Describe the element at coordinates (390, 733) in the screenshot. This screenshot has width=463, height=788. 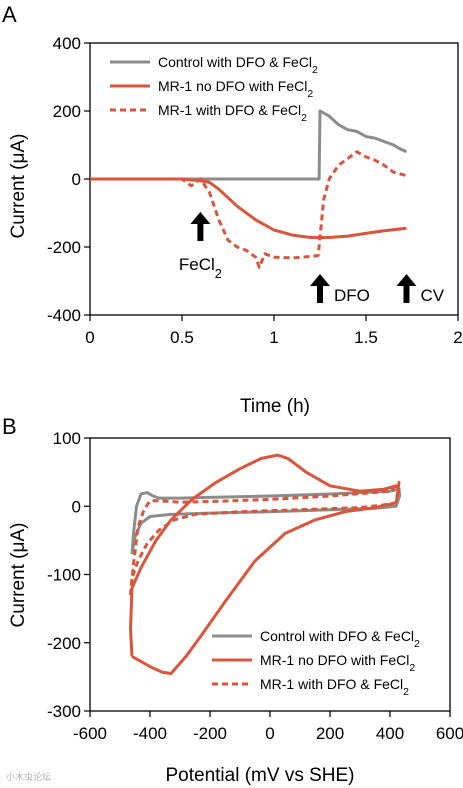
I see `x-tick-label: 400` at that location.